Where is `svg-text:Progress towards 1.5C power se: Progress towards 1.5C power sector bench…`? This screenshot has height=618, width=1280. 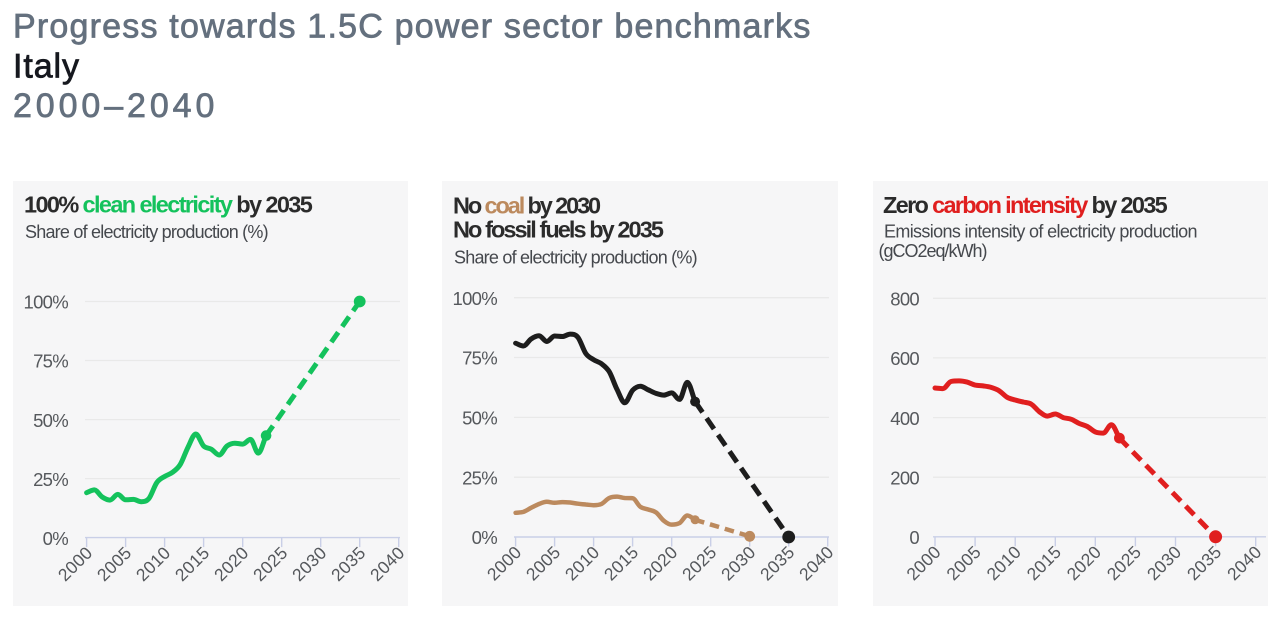
svg-text:Progress towards 1.5C power se: Progress towards 1.5C power sector bench… is located at coordinates (412, 27).